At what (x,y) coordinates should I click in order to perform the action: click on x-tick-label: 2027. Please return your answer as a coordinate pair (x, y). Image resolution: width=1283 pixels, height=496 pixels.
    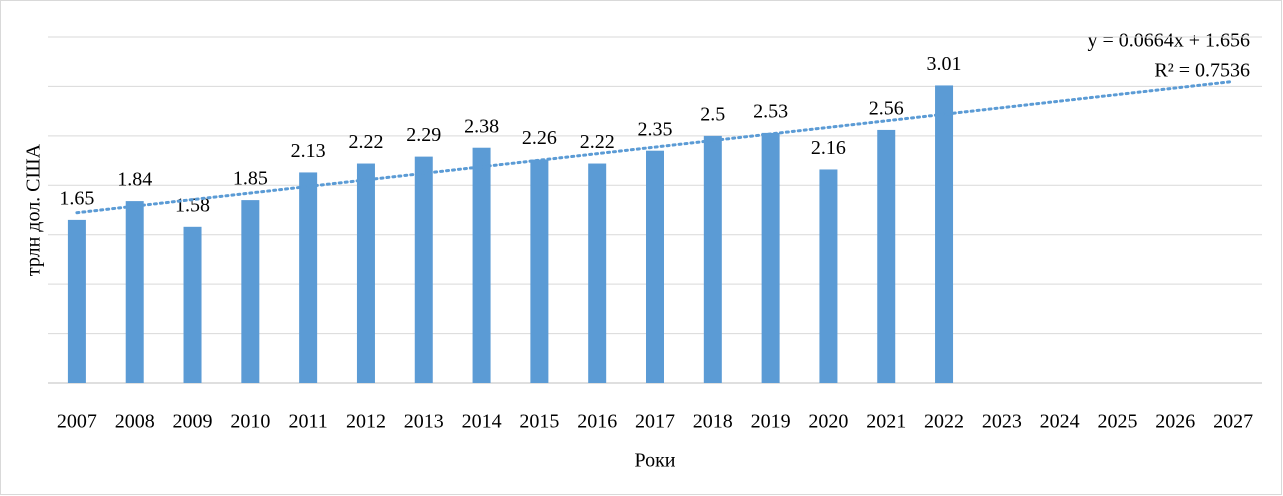
    Looking at the image, I should click on (1233, 422).